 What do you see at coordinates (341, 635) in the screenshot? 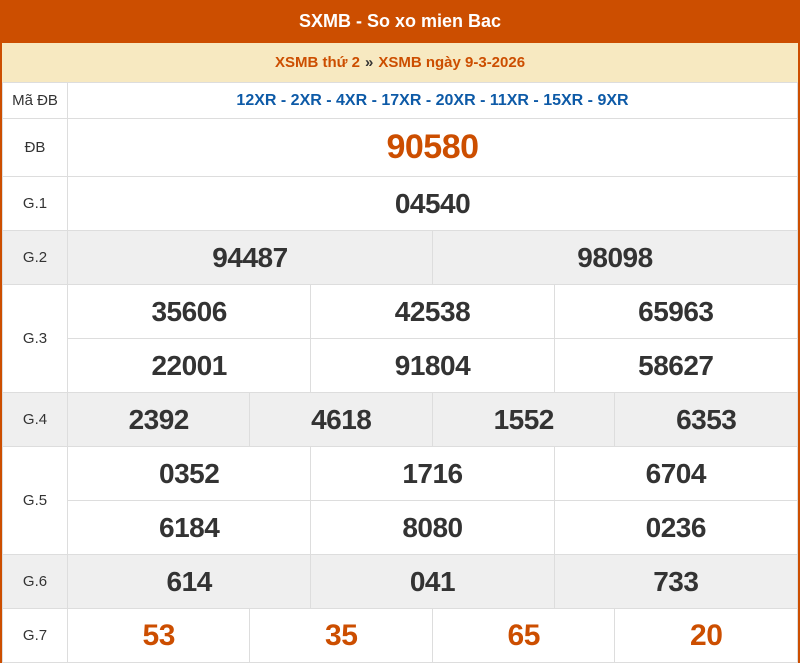
I see `prize-g7: 35` at bounding box center [341, 635].